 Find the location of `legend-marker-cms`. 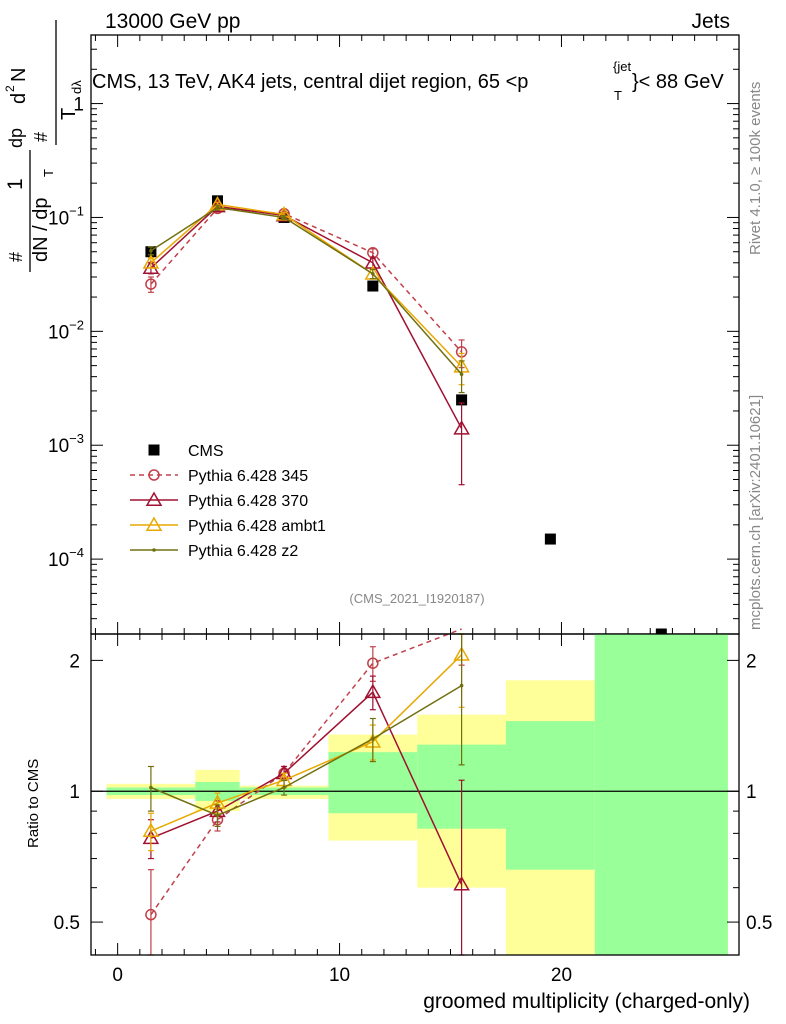

legend-marker-cms is located at coordinates (154, 450).